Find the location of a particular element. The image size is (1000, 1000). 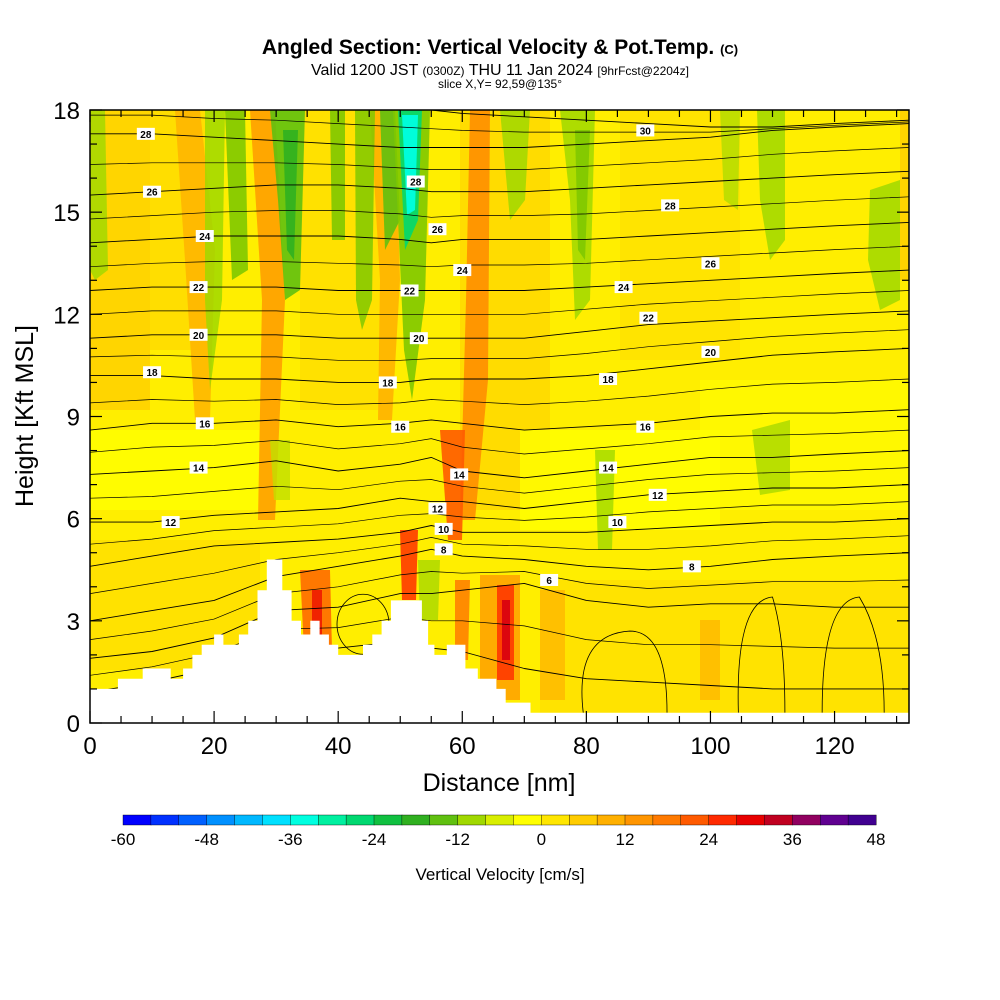

colorbar-tick-label: -48 is located at coordinates (206, 839).